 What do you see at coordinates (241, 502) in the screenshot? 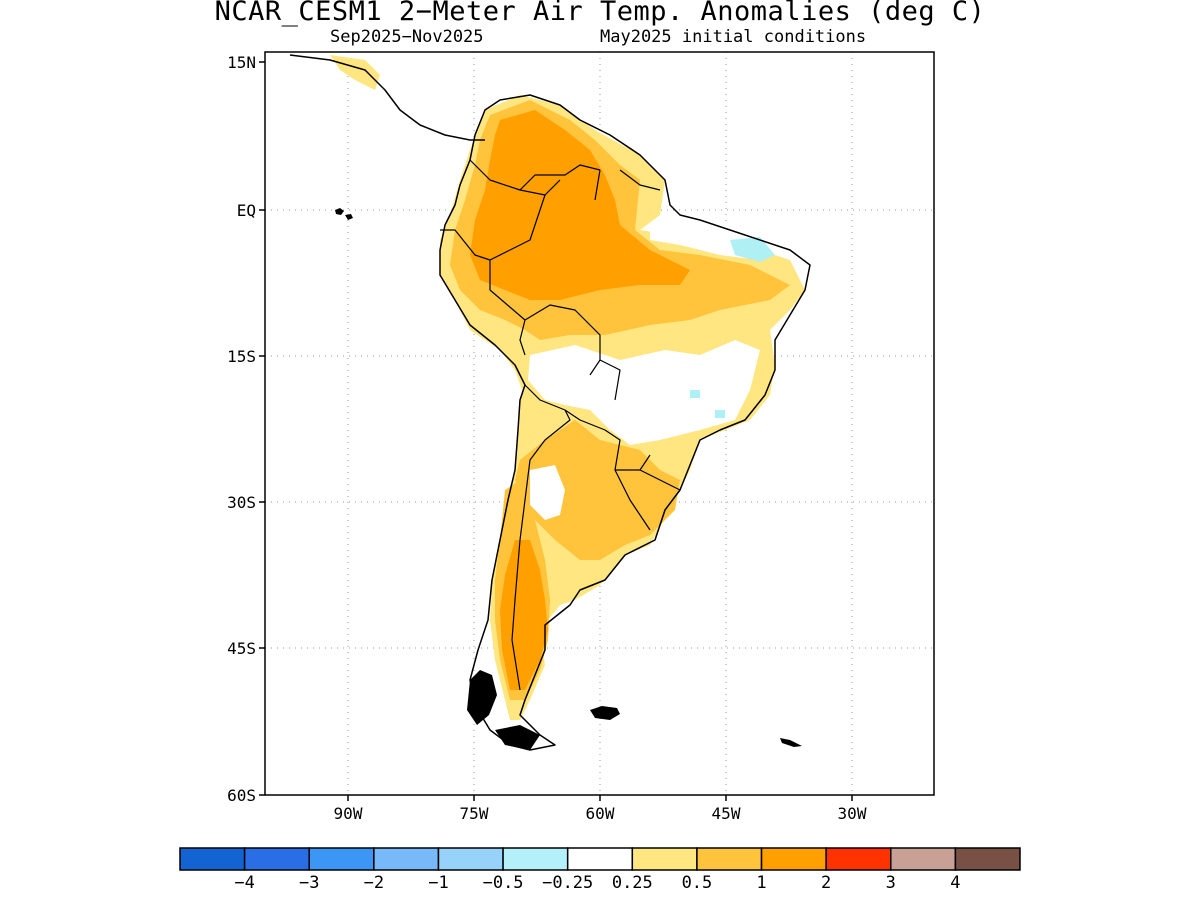
I see `latitude-label: 30S` at bounding box center [241, 502].